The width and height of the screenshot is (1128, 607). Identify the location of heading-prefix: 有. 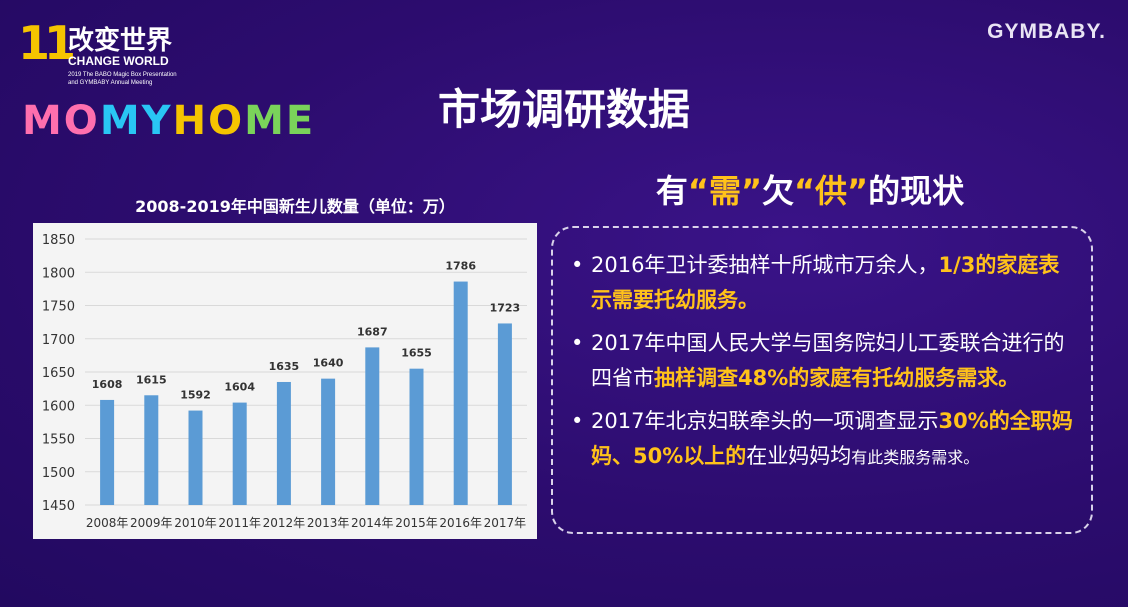
(671, 191).